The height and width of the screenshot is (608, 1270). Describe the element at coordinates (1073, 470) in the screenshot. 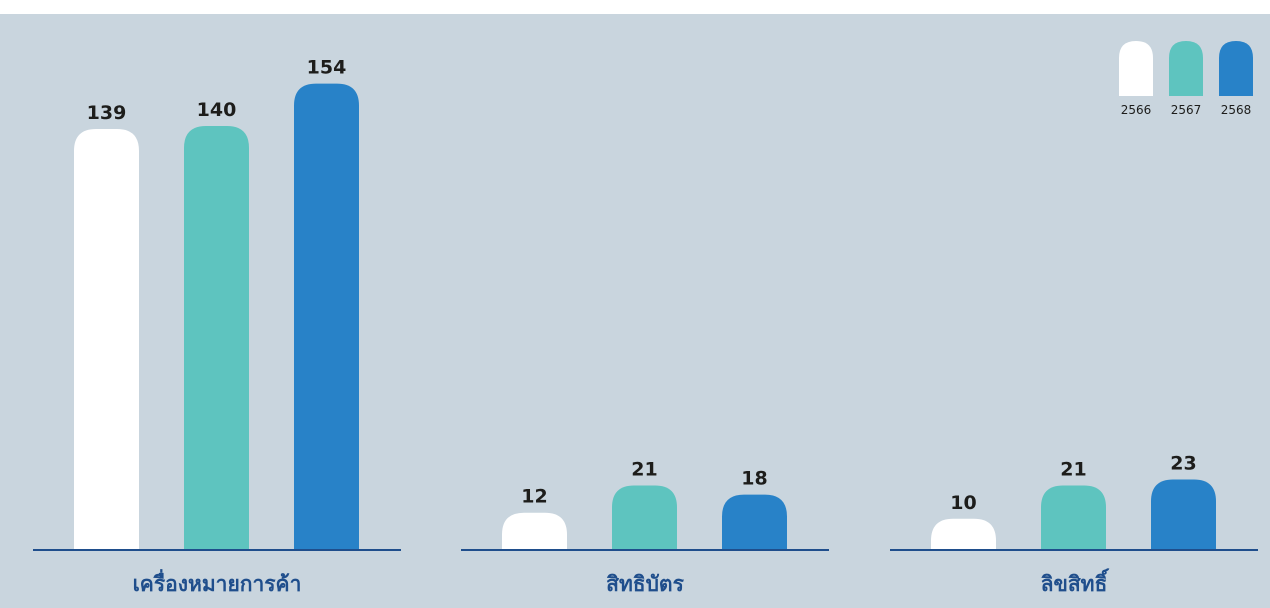

I see `value-label-2567-3: 21` at that location.